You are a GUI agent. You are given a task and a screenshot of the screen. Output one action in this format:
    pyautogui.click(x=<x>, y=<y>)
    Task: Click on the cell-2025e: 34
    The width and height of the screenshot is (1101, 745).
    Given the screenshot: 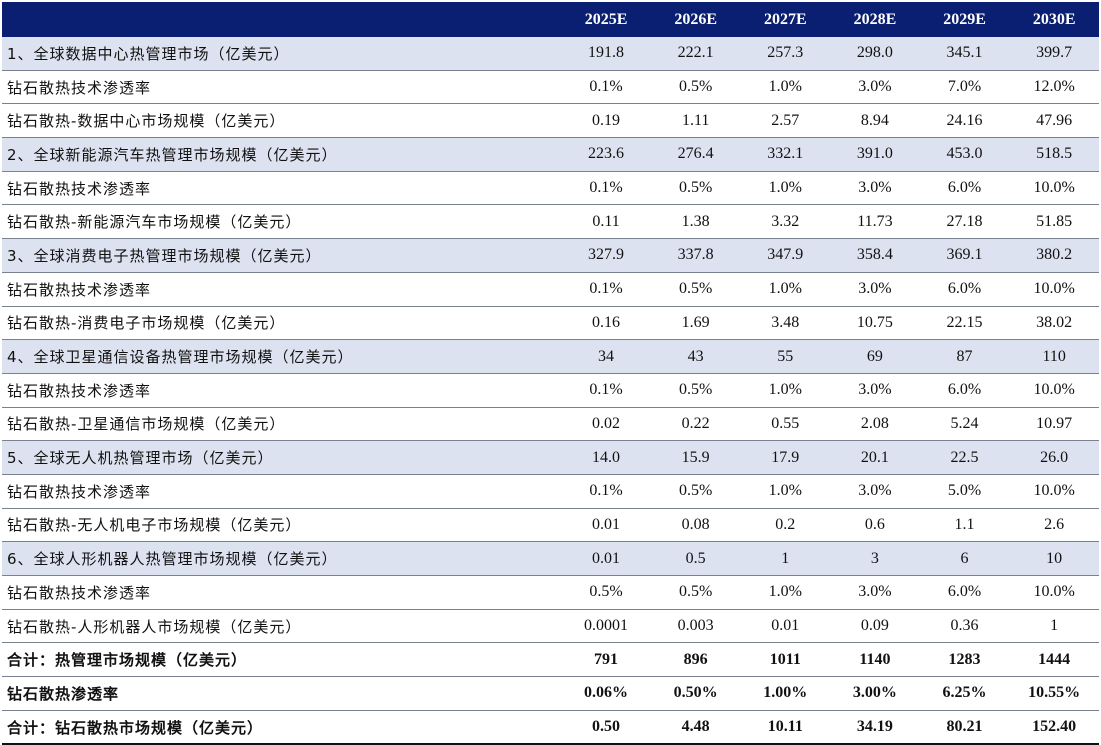 What is the action you would take?
    pyautogui.click(x=606, y=356)
    